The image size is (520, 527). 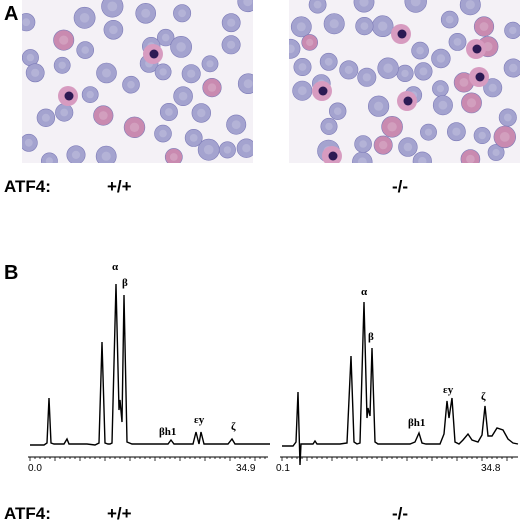 I want to click on axis-start-label-wildtype: 0.0, so click(x=35, y=467).